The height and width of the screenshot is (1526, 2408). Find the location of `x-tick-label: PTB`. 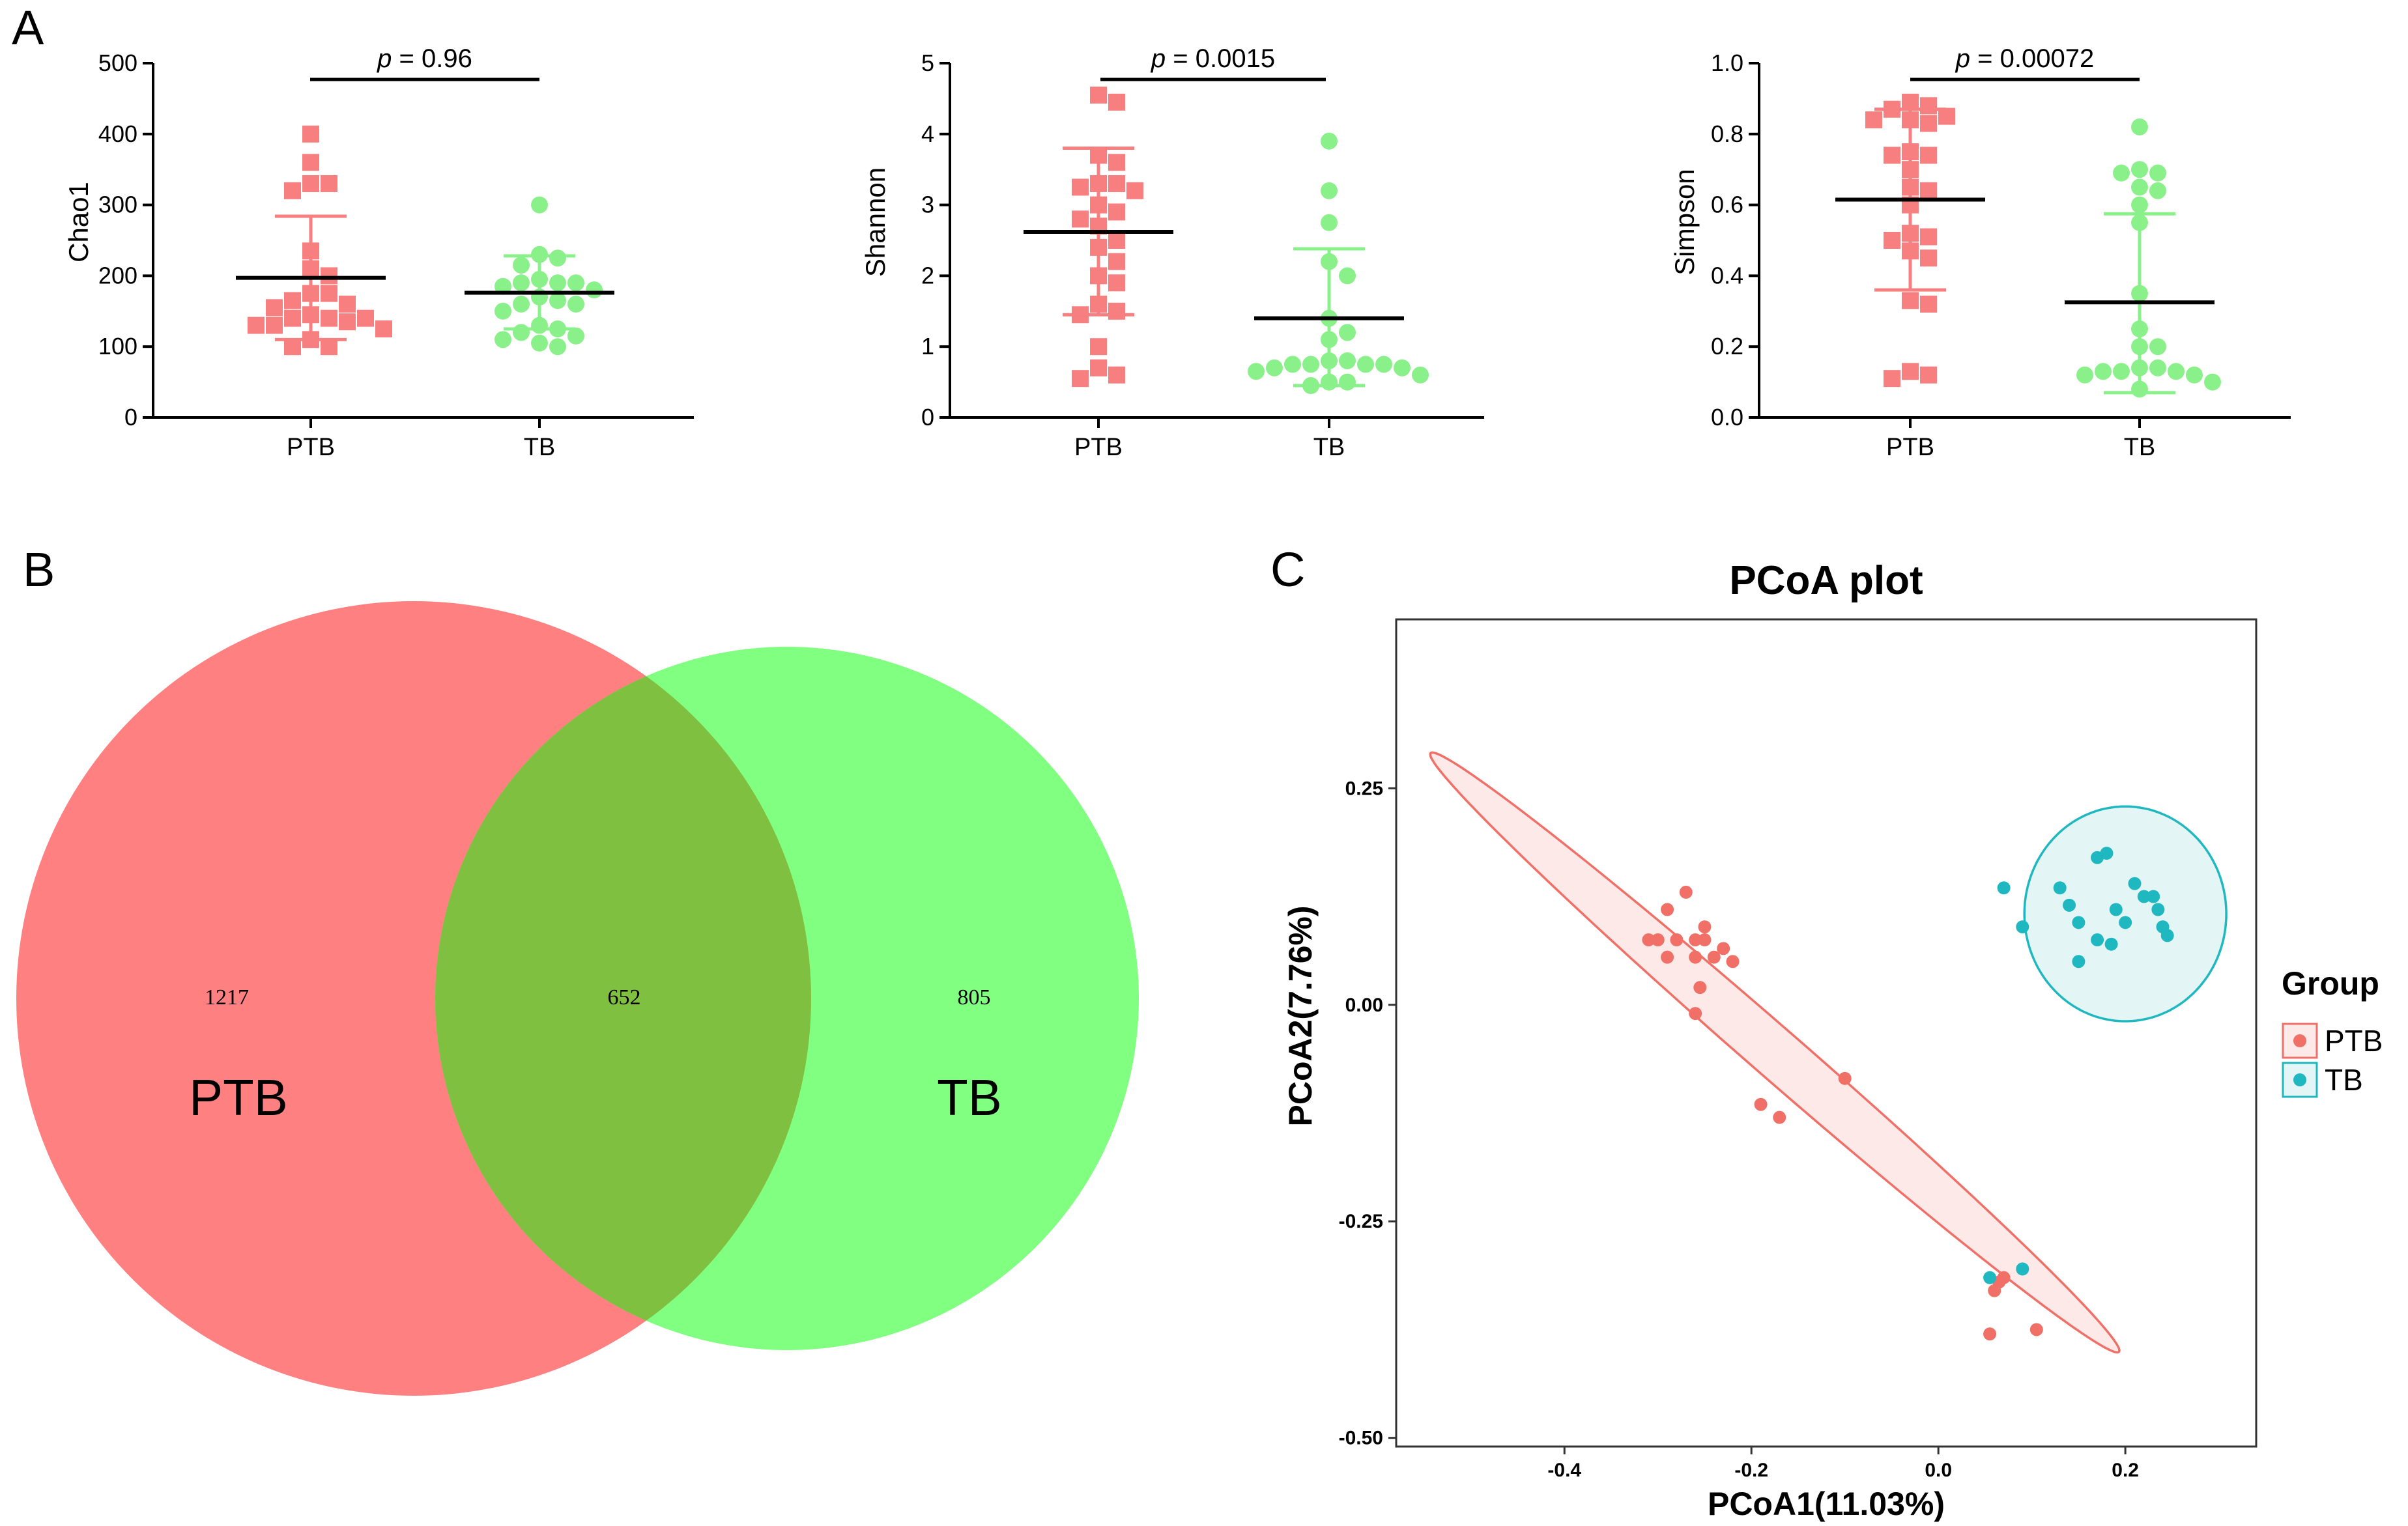

x-tick-label: PTB is located at coordinates (1098, 447).